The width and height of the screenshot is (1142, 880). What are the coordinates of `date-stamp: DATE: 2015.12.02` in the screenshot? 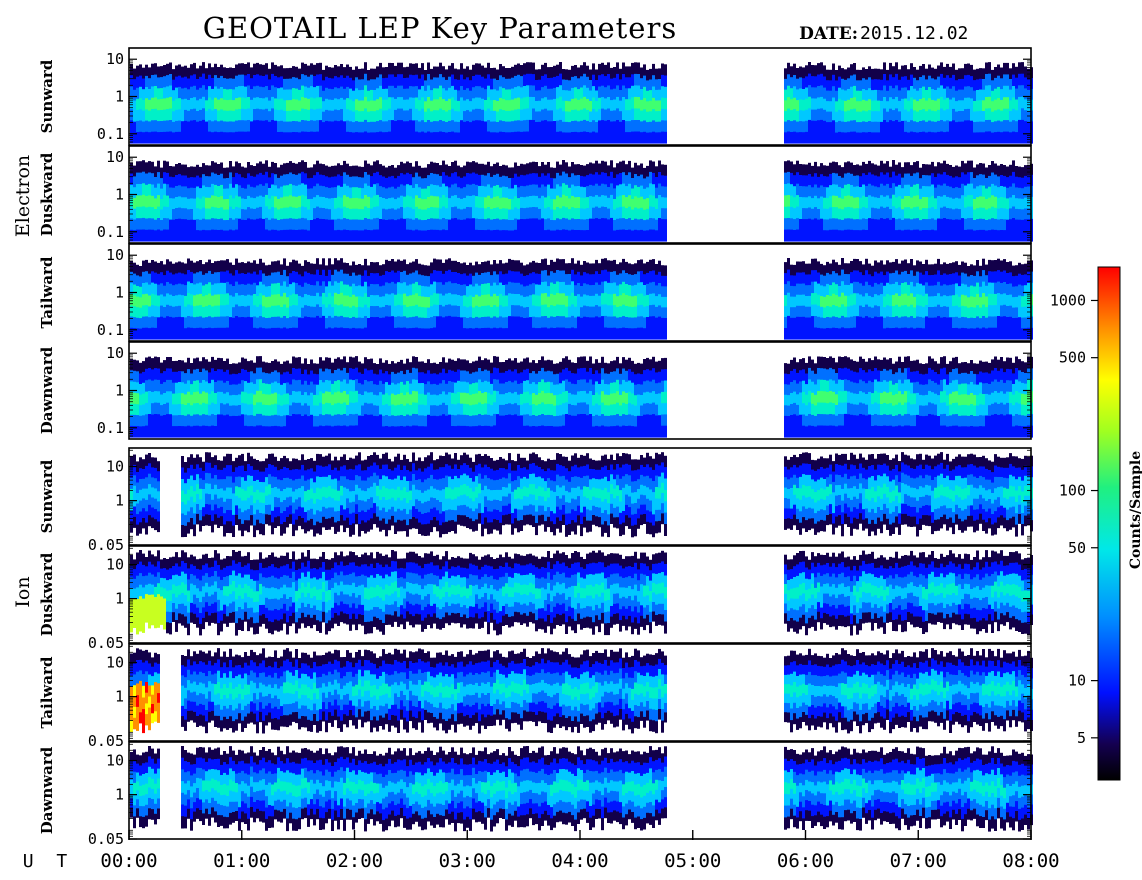 It's located at (883, 33).